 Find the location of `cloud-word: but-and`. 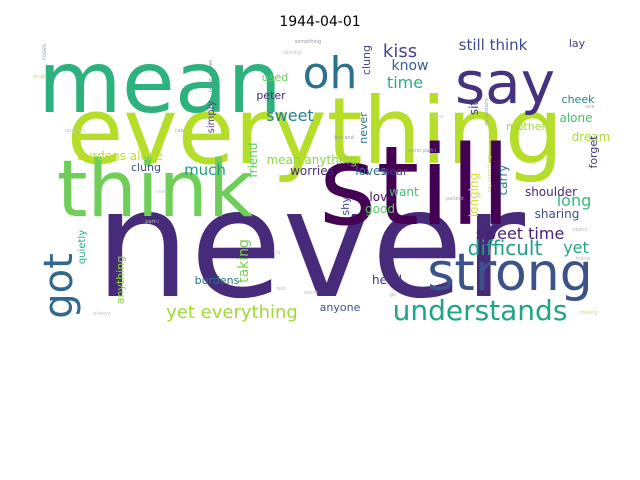

cloud-word: but-and is located at coordinates (344, 138).